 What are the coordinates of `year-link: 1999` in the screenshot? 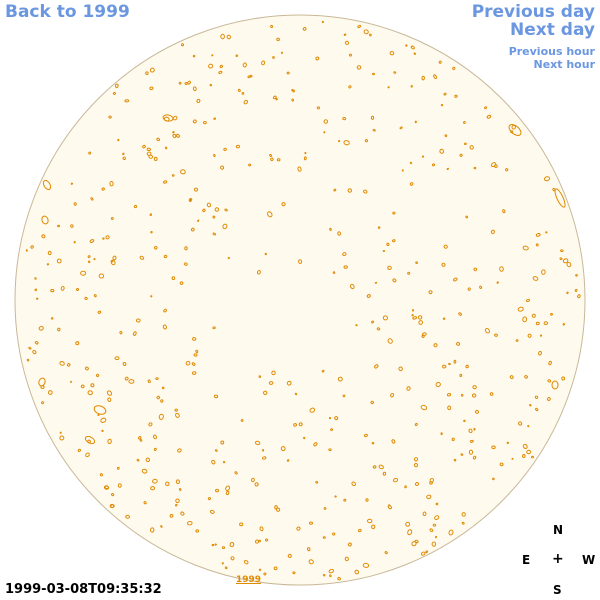 It's located at (249, 580).